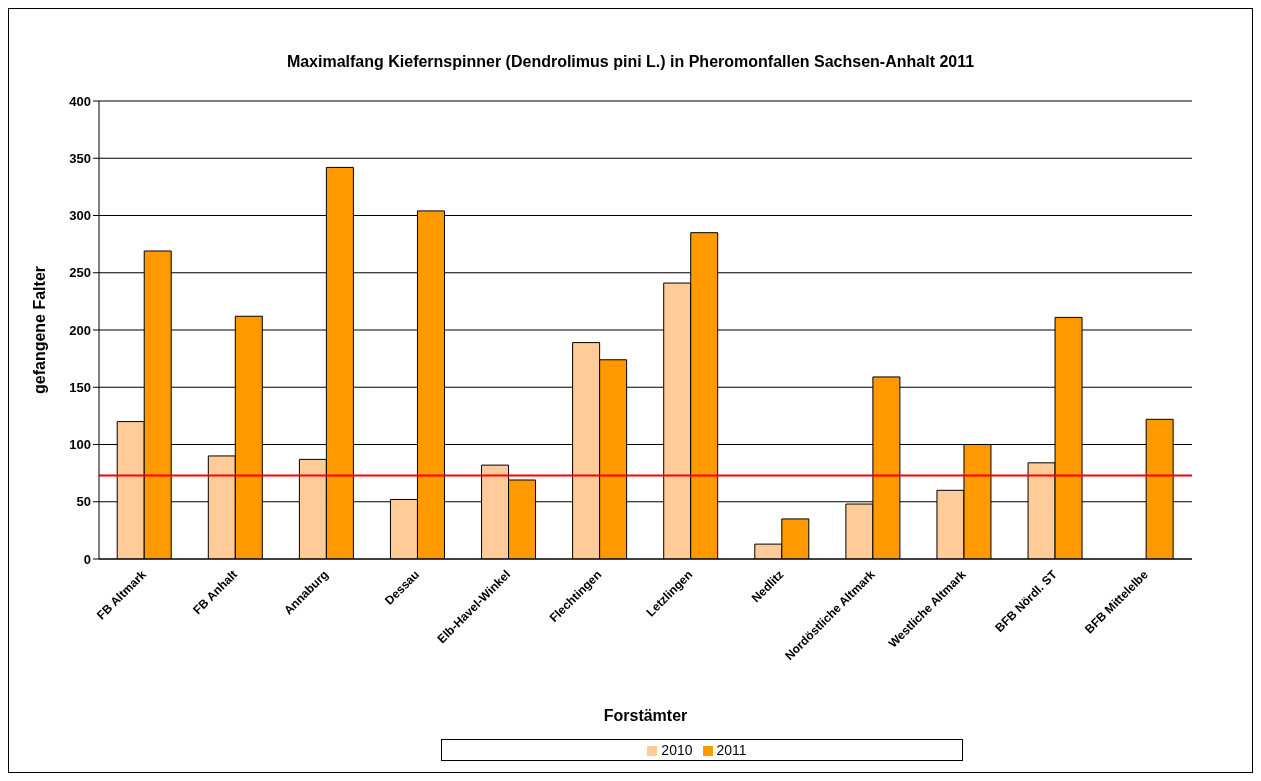 The image size is (1261, 781). What do you see at coordinates (83, 502) in the screenshot?
I see `y-tick-label: 50` at bounding box center [83, 502].